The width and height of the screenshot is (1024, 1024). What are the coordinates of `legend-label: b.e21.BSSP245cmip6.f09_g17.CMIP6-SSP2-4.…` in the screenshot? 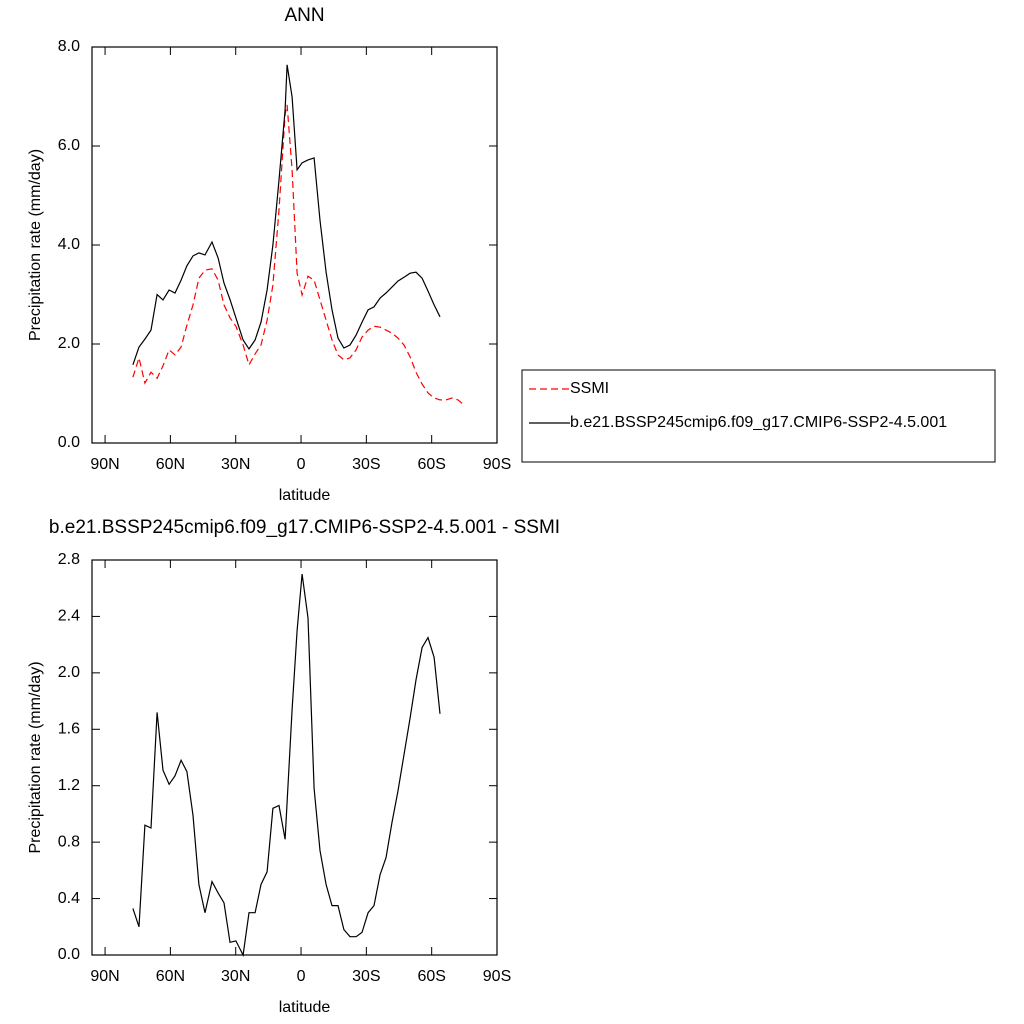 It's located at (758, 422).